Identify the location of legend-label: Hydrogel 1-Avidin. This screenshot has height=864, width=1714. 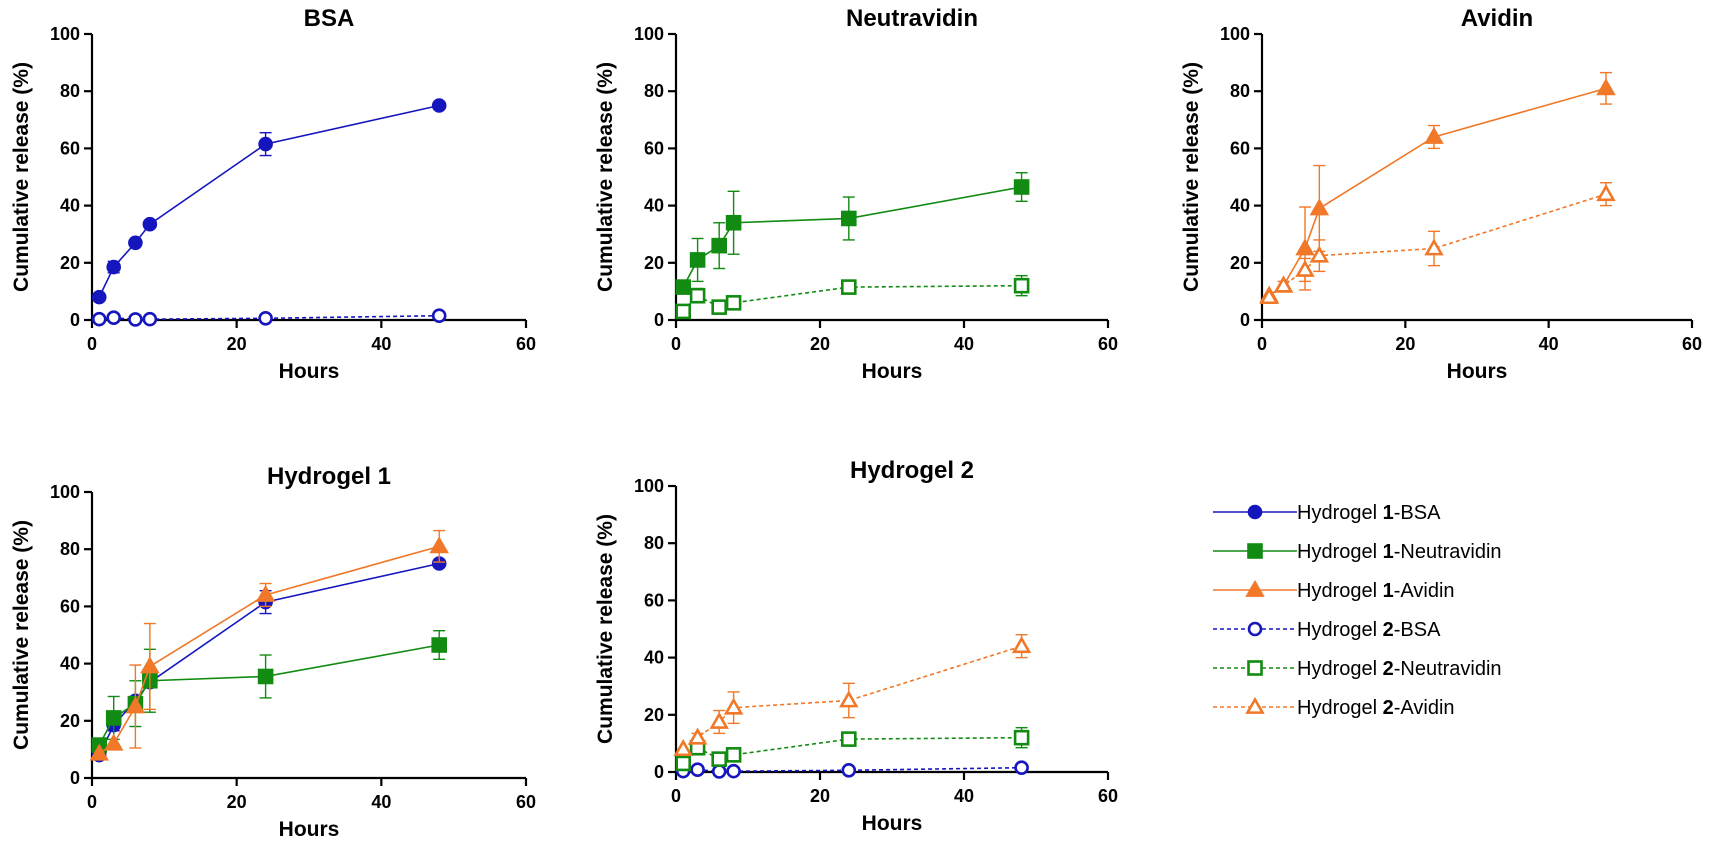
(1376, 591).